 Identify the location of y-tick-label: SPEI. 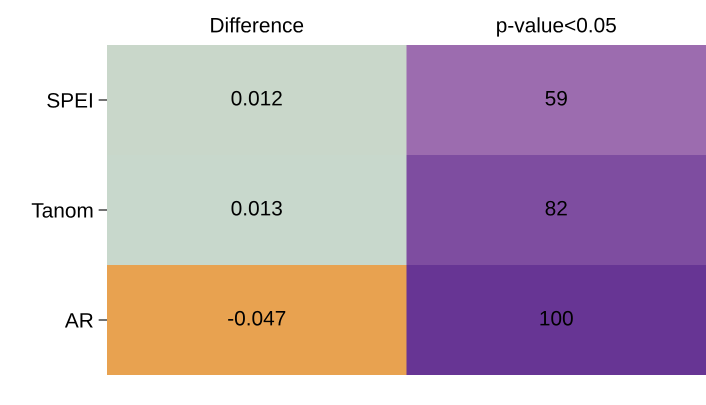
(69, 100).